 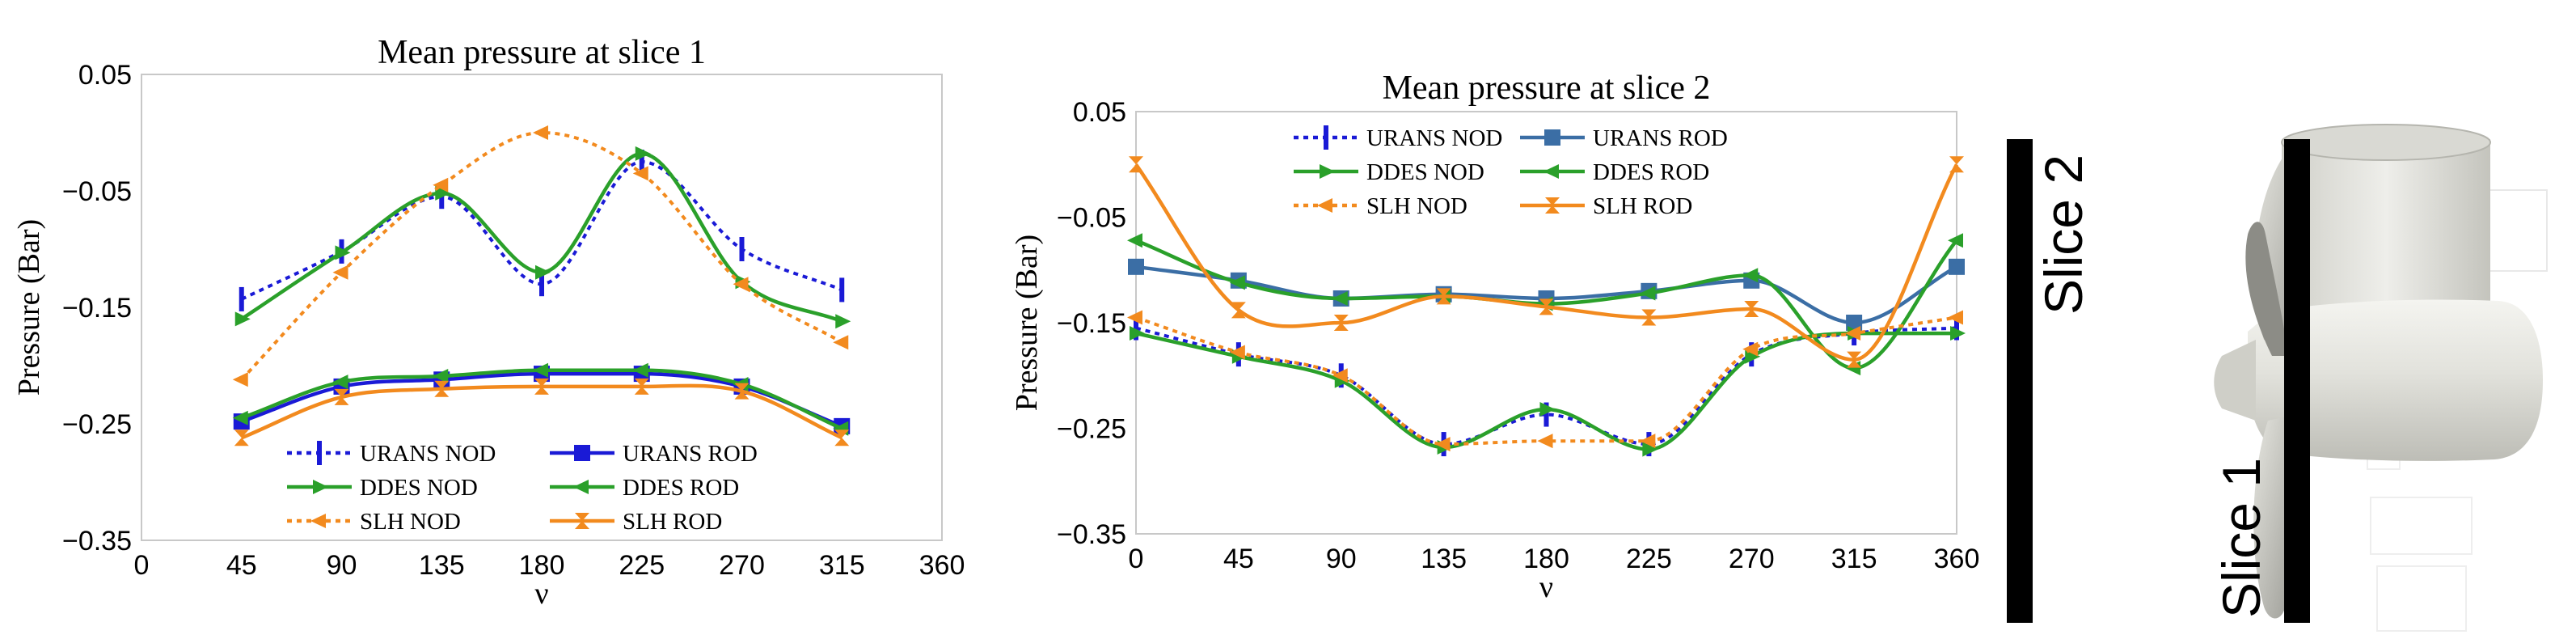 What do you see at coordinates (540, 399) in the screenshot?
I see `series-ddes-rod` at bounding box center [540, 399].